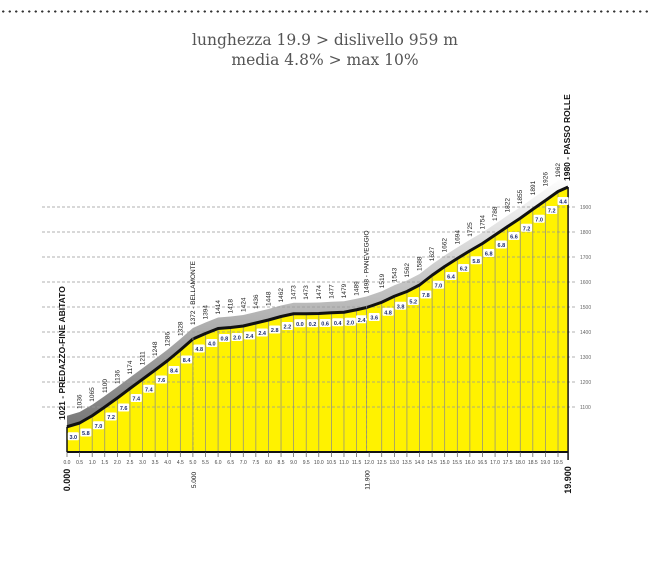 The height and width of the screenshot is (580, 650). Describe the element at coordinates (205, 312) in the screenshot. I see `elevation-label: 1394` at that location.